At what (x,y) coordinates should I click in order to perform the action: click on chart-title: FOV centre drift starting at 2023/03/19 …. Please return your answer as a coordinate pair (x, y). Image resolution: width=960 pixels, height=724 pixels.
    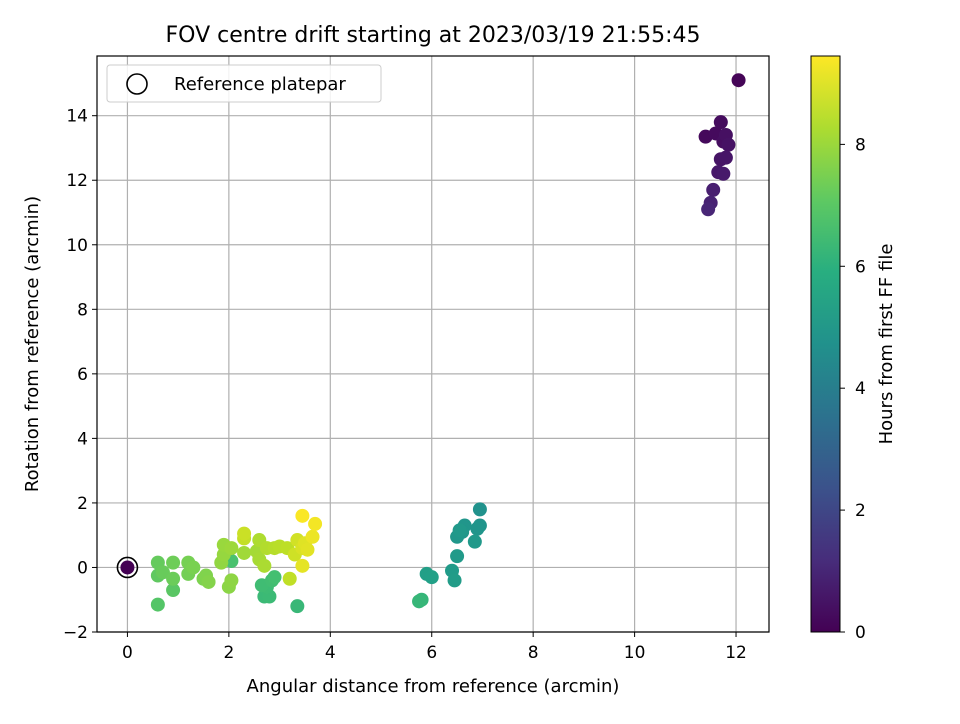
    Looking at the image, I should click on (433, 35).